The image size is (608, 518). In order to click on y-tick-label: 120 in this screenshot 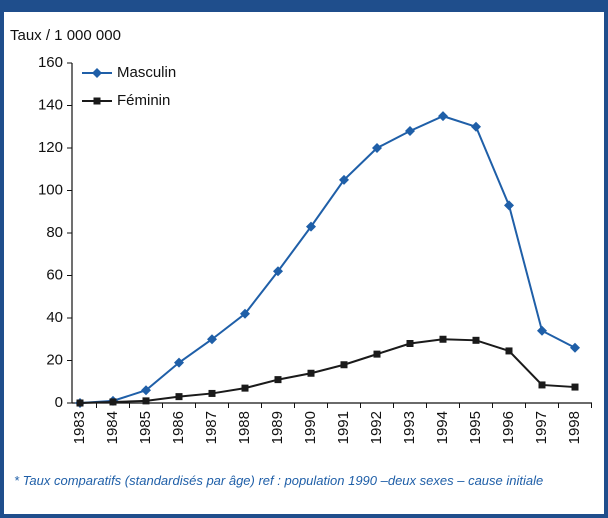, I will do `click(50, 147)`.